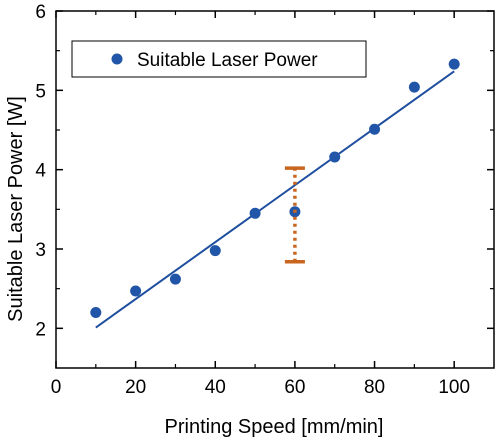  What do you see at coordinates (215, 387) in the screenshot?
I see `x-tick-label: 40` at bounding box center [215, 387].